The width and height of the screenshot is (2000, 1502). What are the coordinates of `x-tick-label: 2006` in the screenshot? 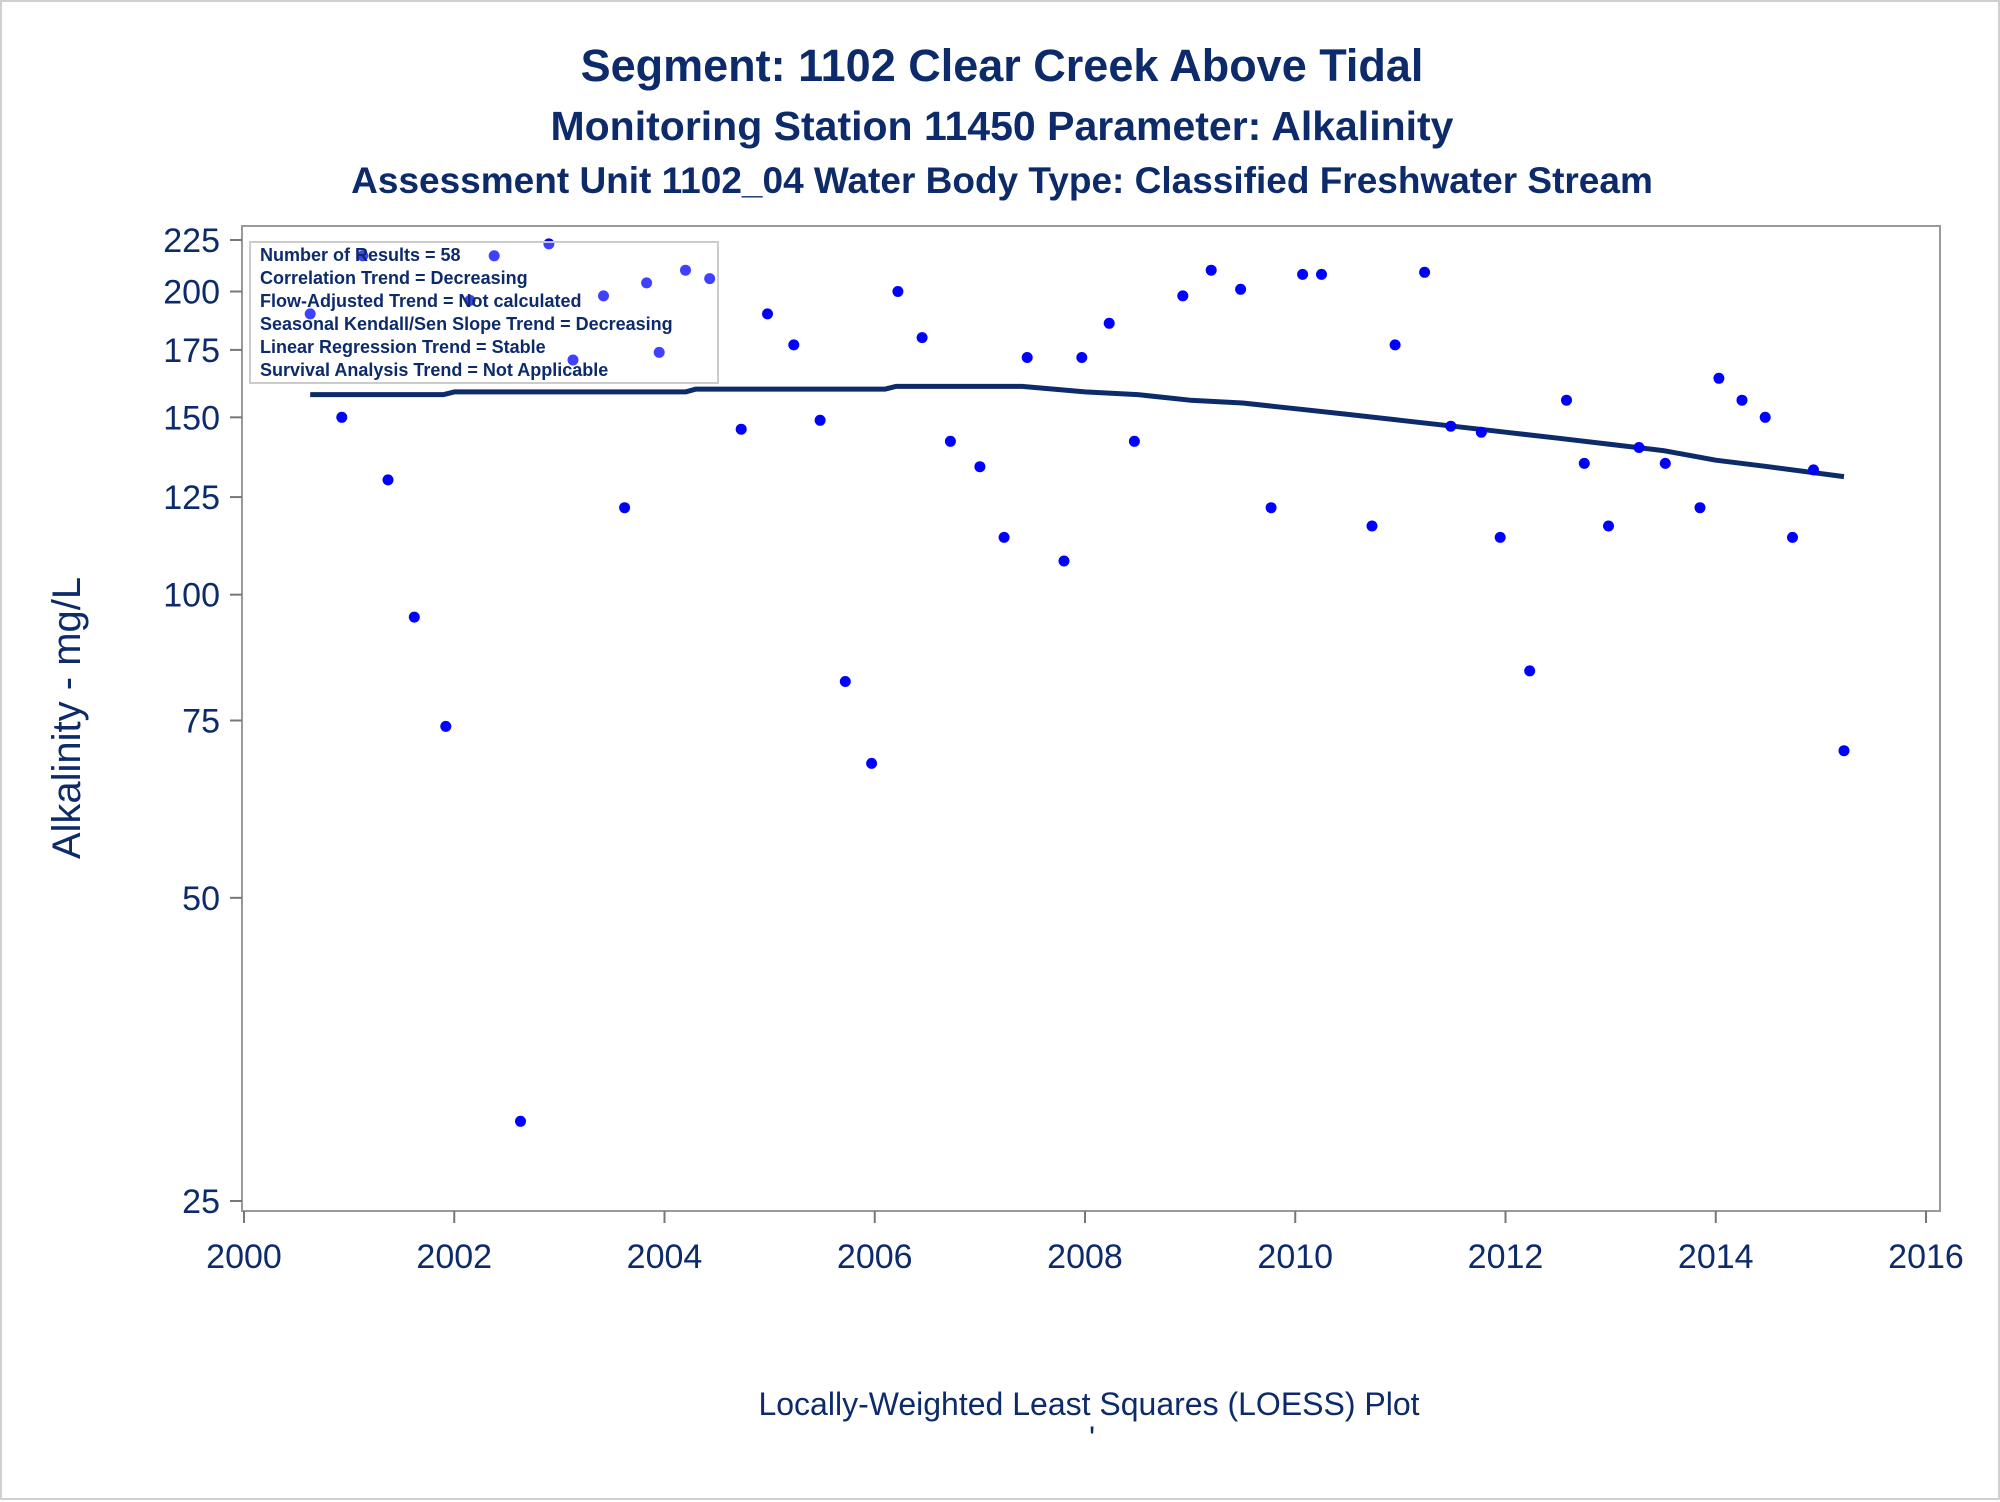 It's located at (875, 1257).